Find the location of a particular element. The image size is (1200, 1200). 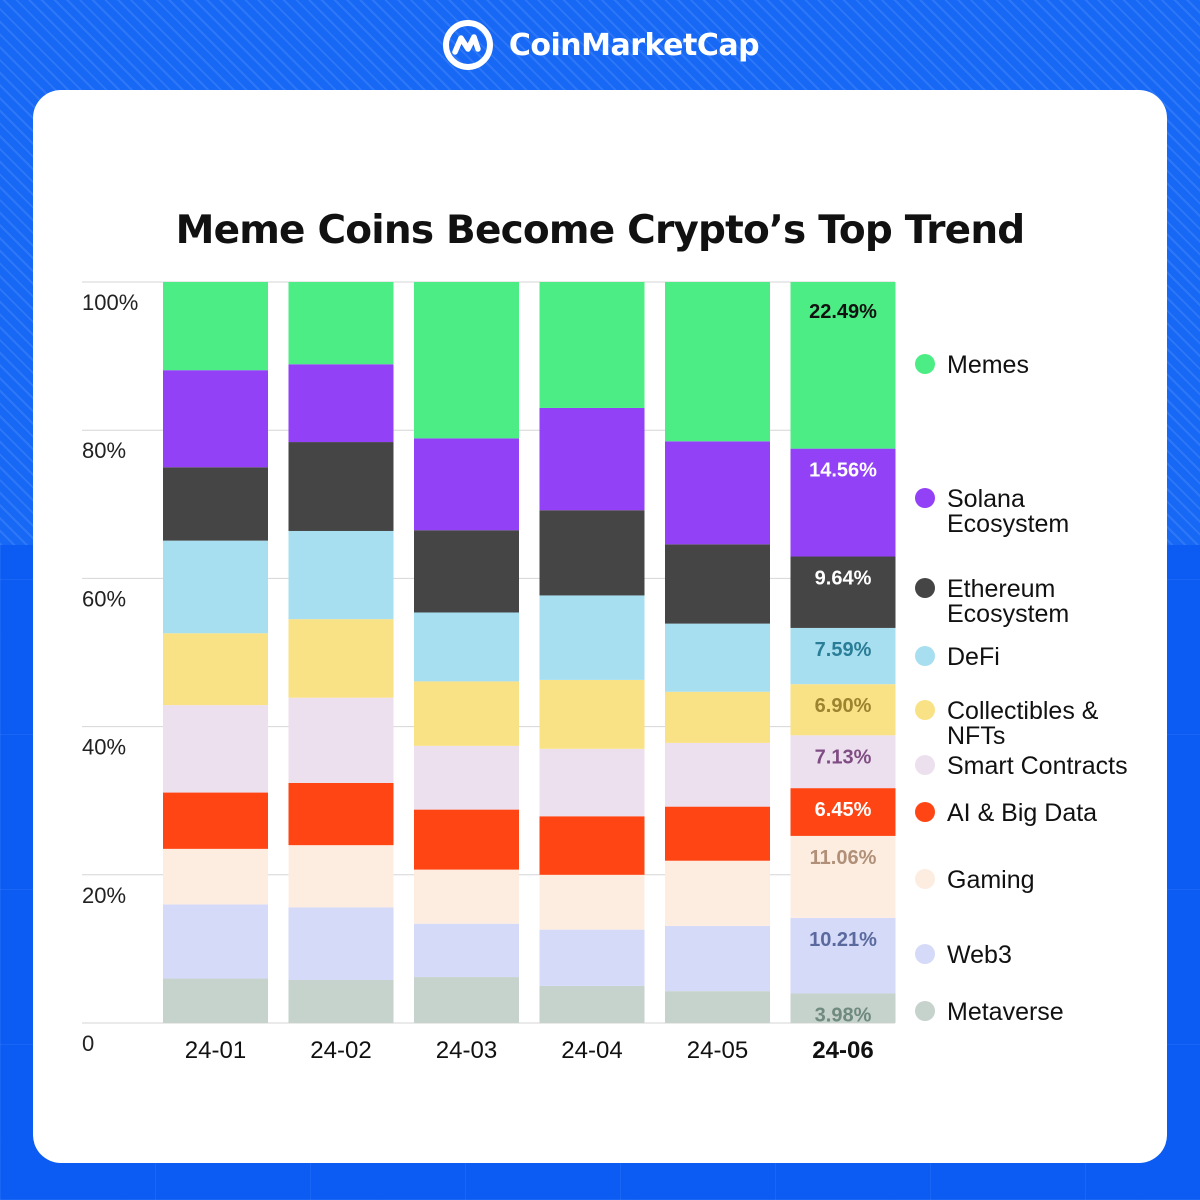

brand-header: CoinMarketCap is located at coordinates (600, 45).